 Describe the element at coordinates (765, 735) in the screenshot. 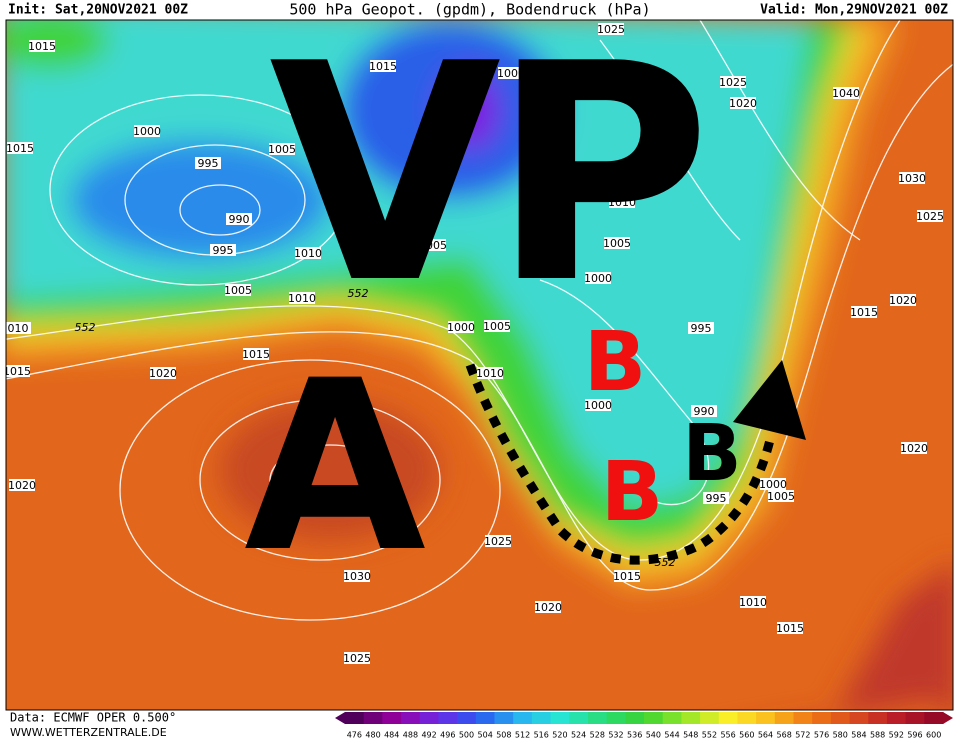

I see `colorbar-tick-label: 564` at that location.